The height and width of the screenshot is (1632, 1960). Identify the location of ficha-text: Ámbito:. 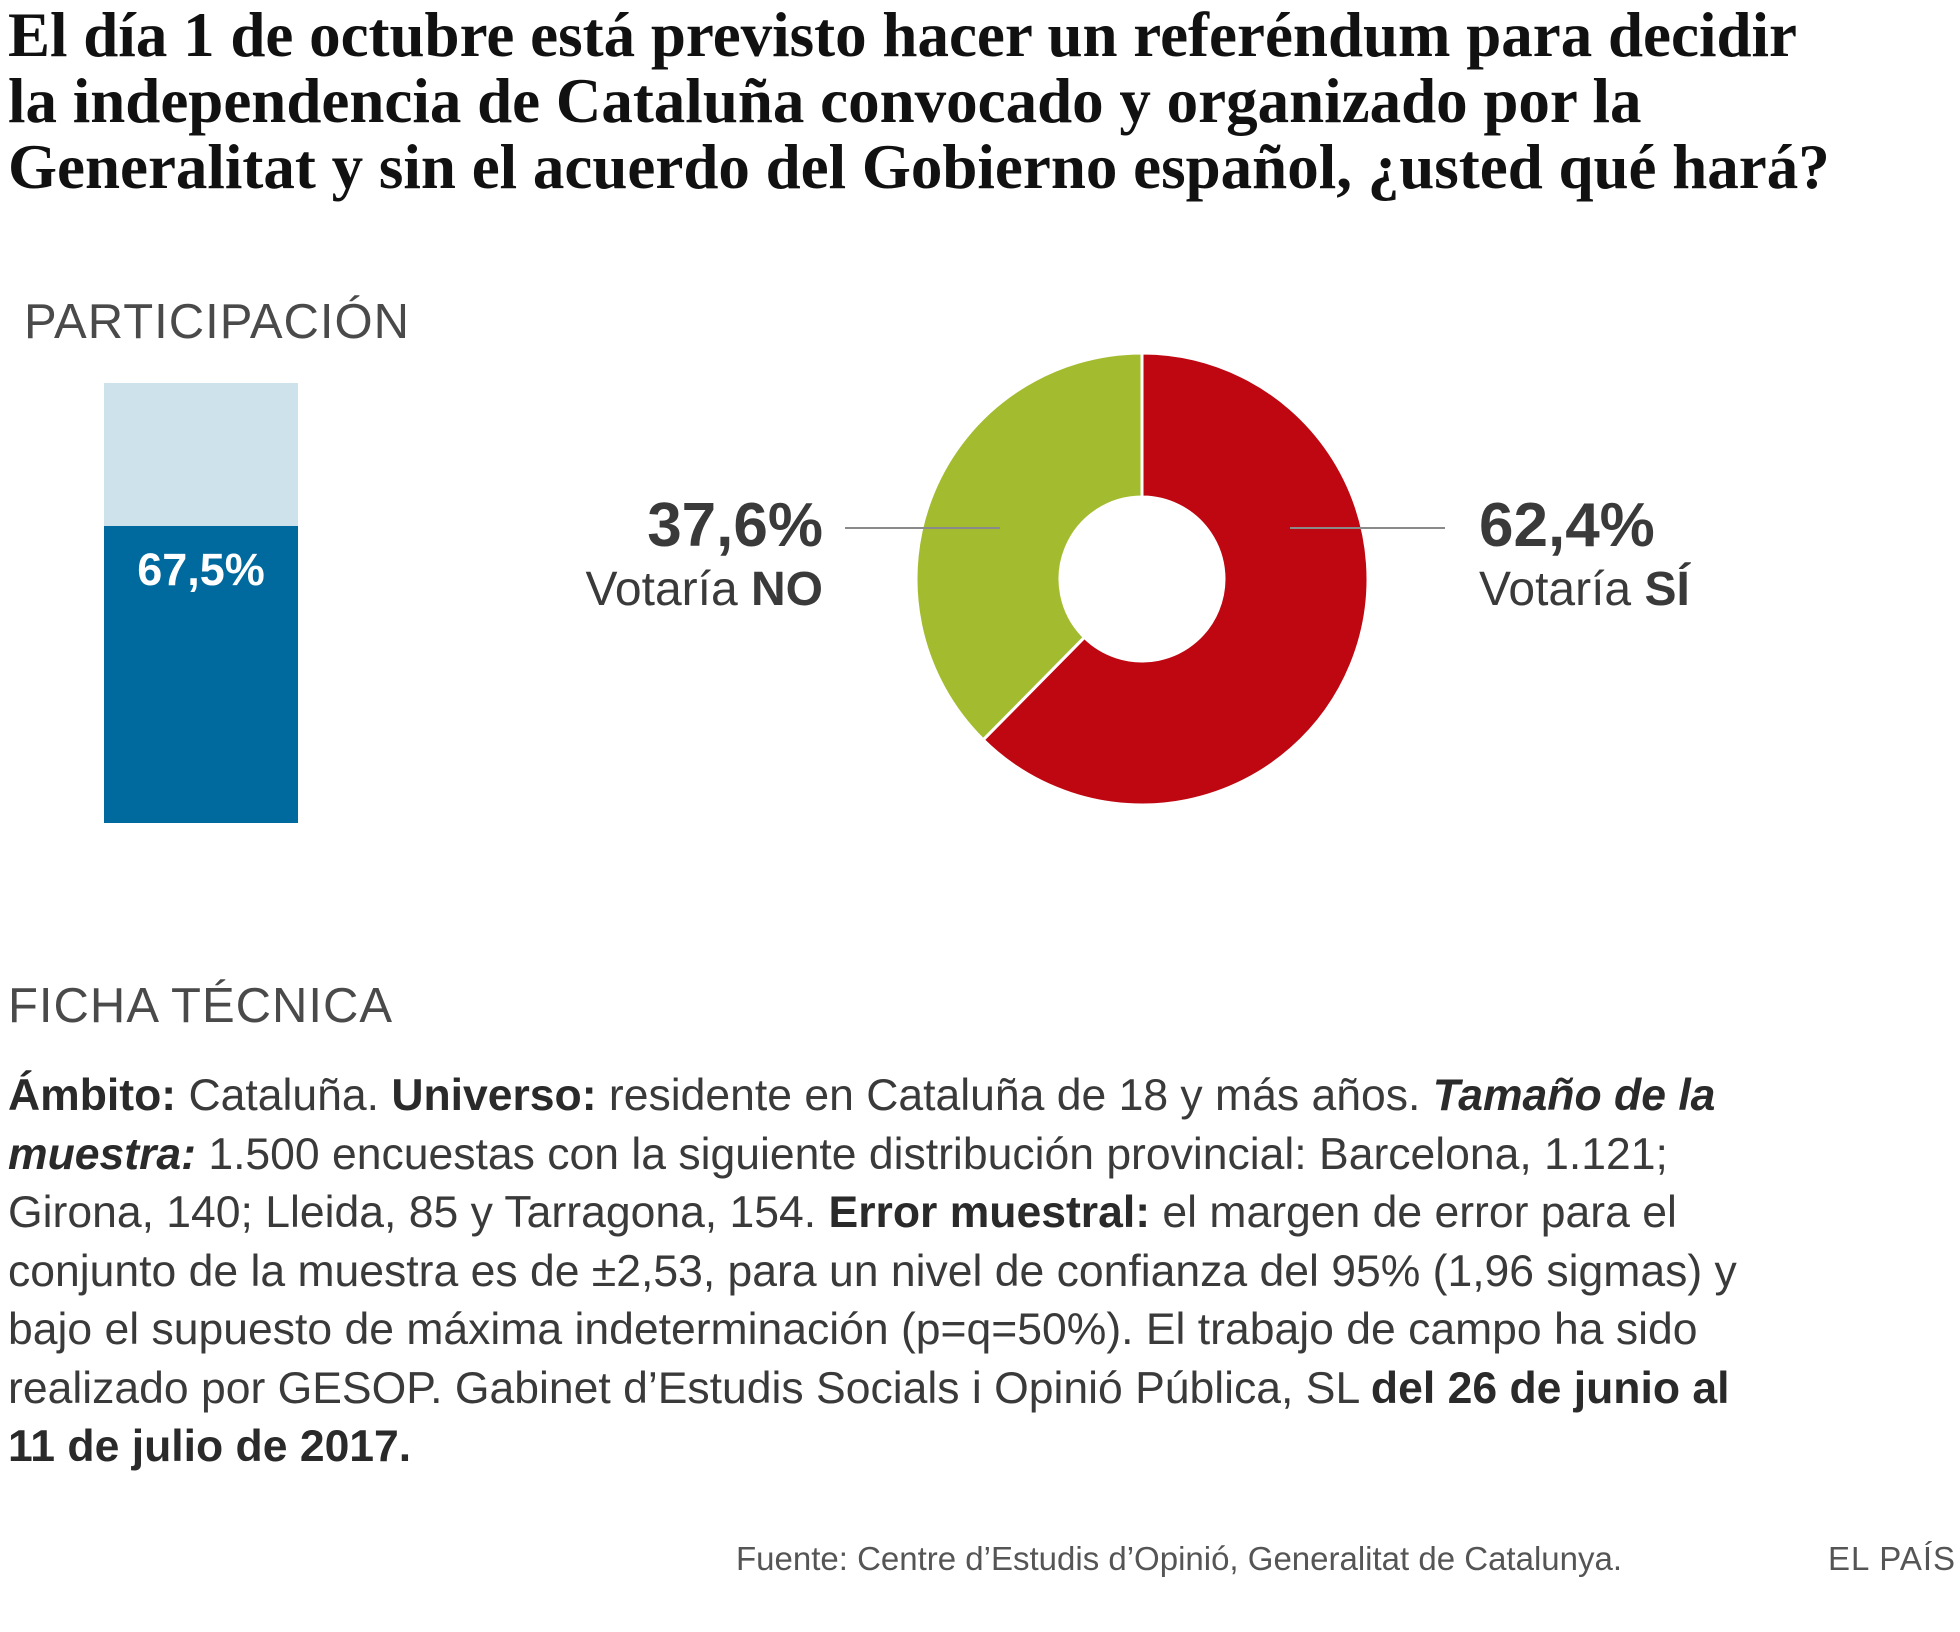
(92, 1095).